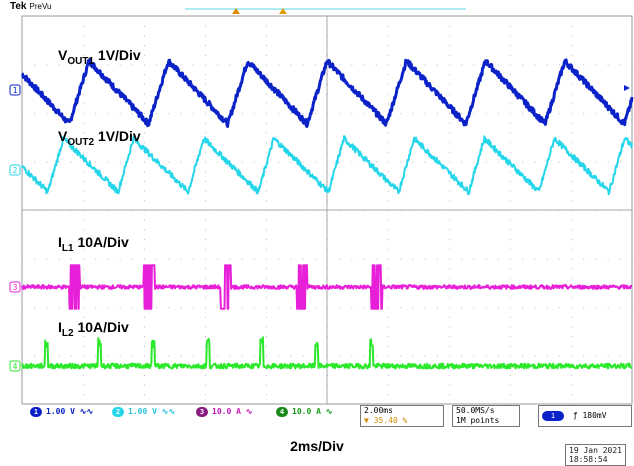  I want to click on acquisition-box: 50.0MS/s 1M points, so click(486, 416).